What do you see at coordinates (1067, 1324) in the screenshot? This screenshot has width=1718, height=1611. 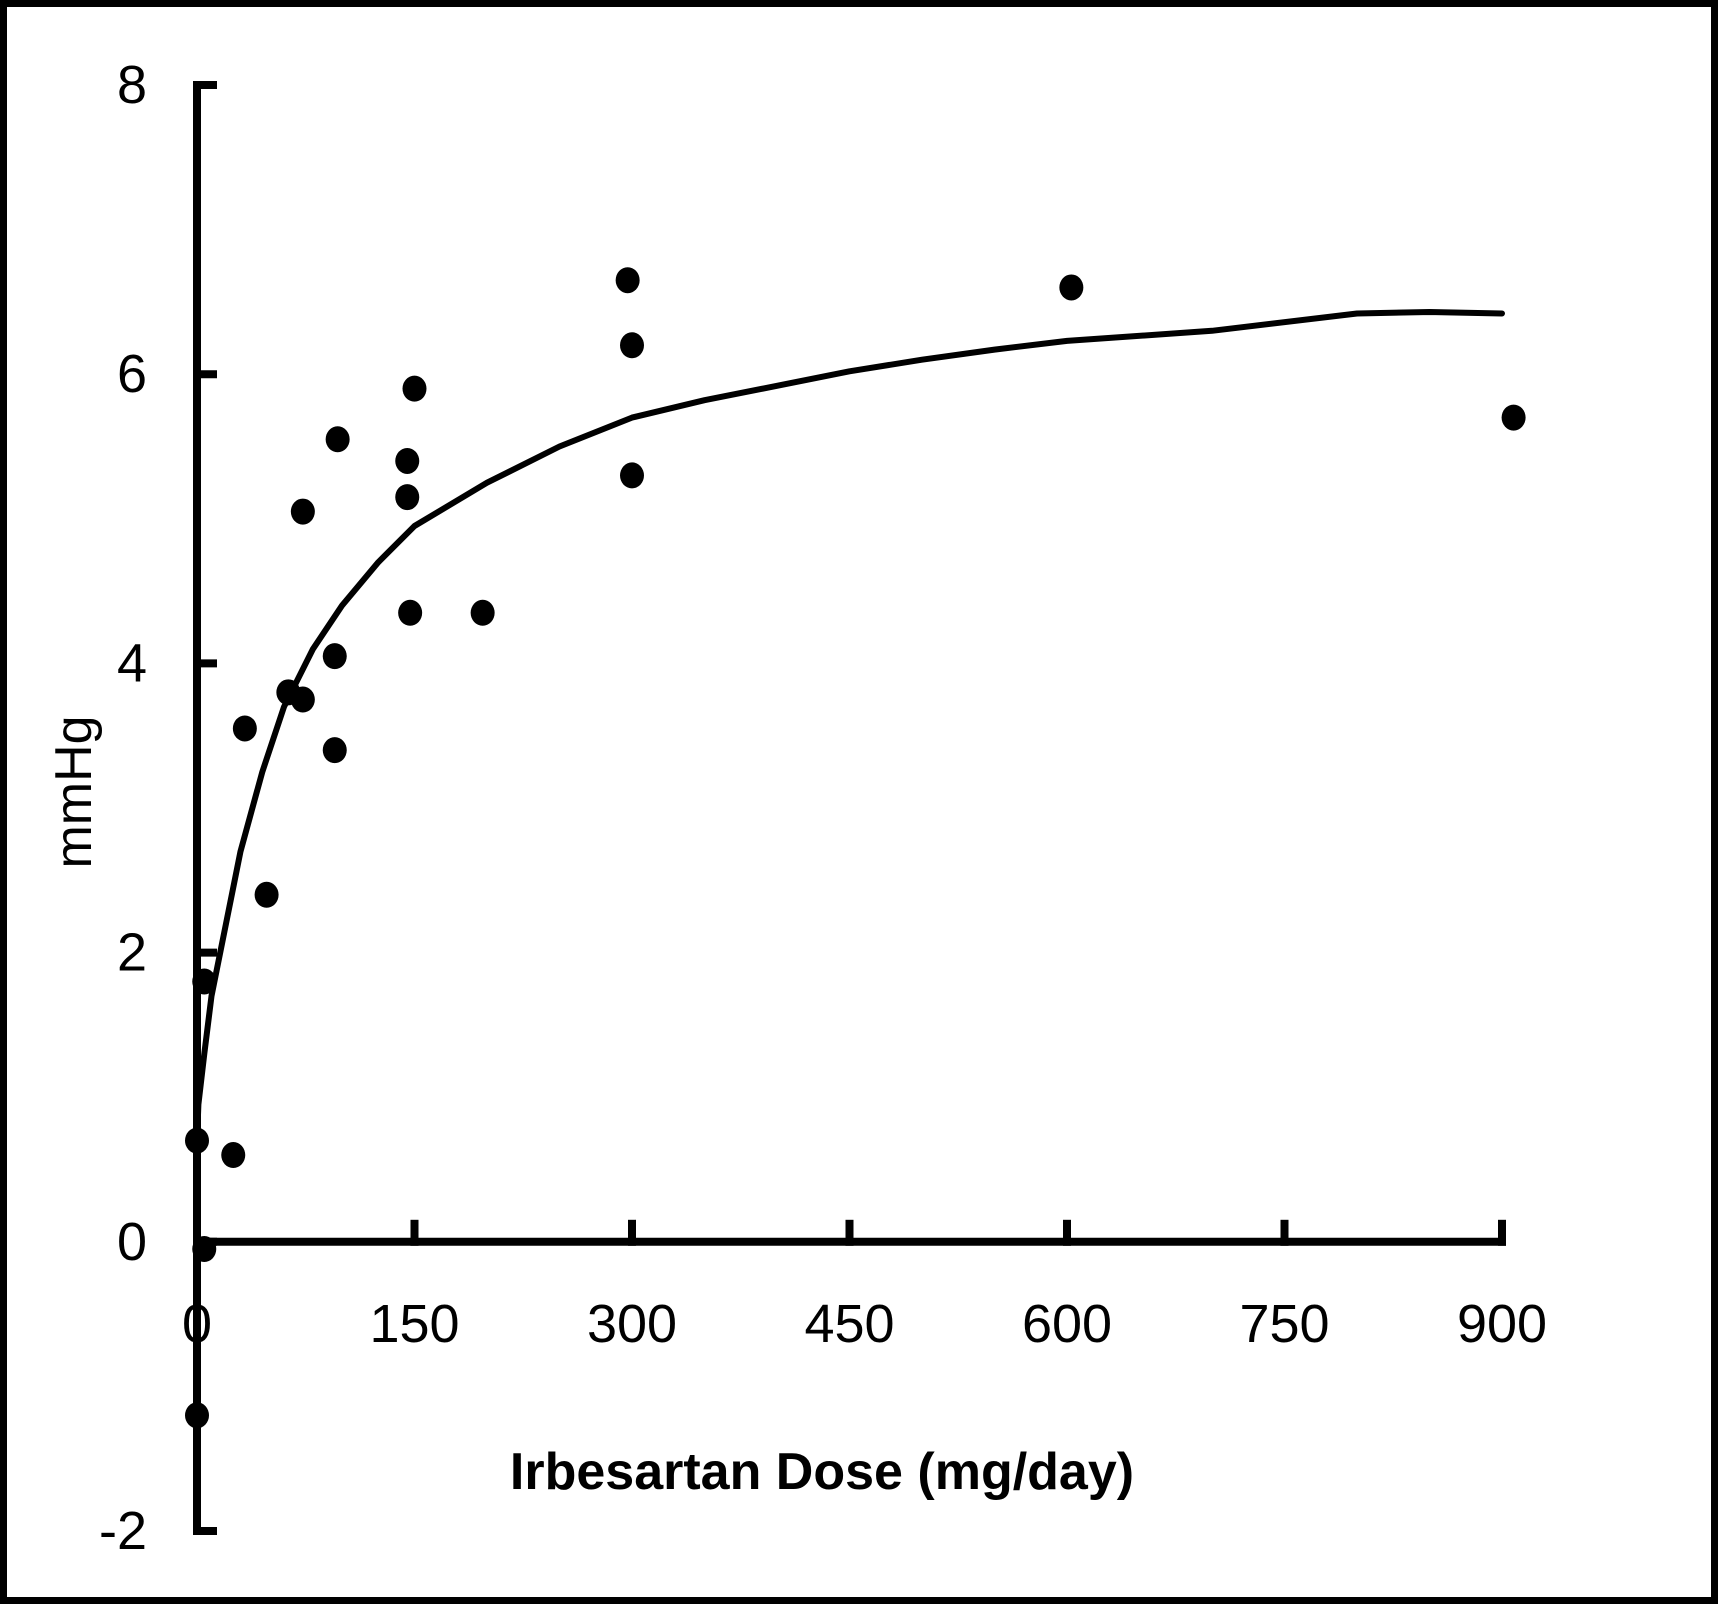 I see `x-tick-label-600: 600` at bounding box center [1067, 1324].